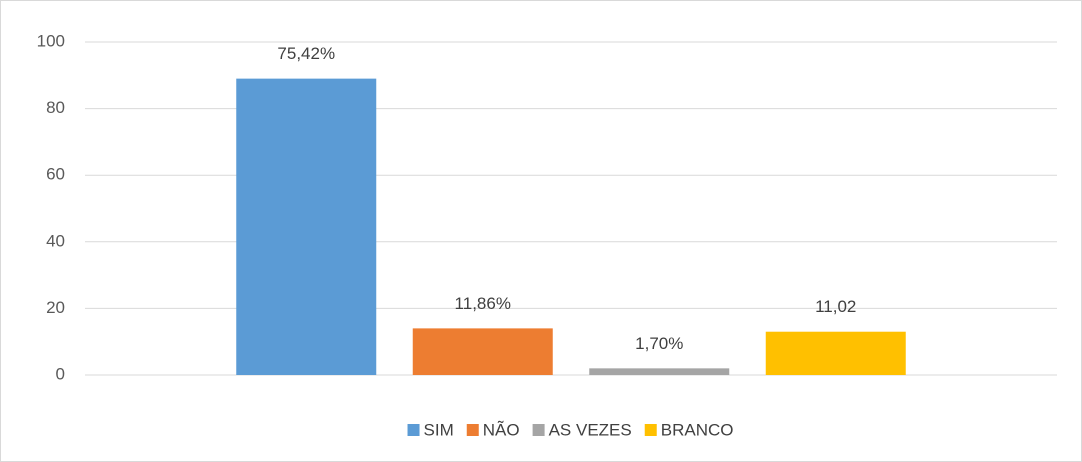 This screenshot has width=1082, height=462. What do you see at coordinates (590, 429) in the screenshot?
I see `legend-label: AS VEZES` at bounding box center [590, 429].